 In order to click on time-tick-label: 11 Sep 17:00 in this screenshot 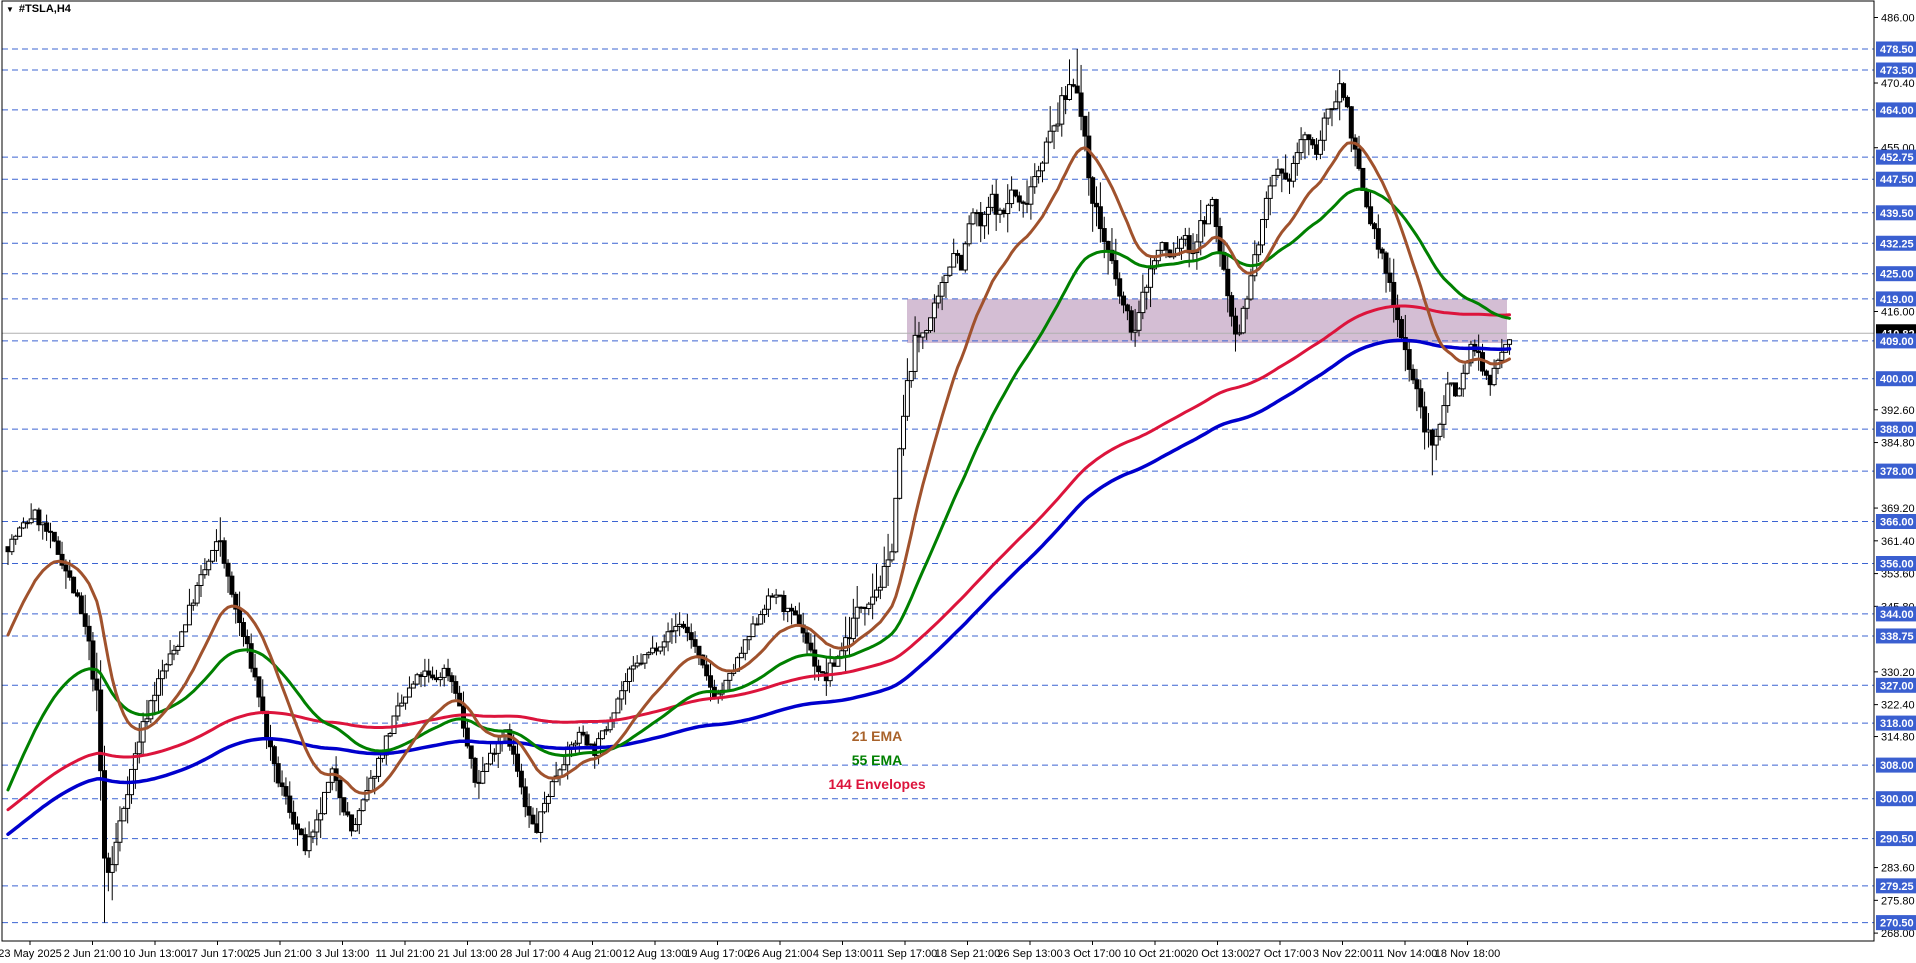, I will do `click(905, 954)`.